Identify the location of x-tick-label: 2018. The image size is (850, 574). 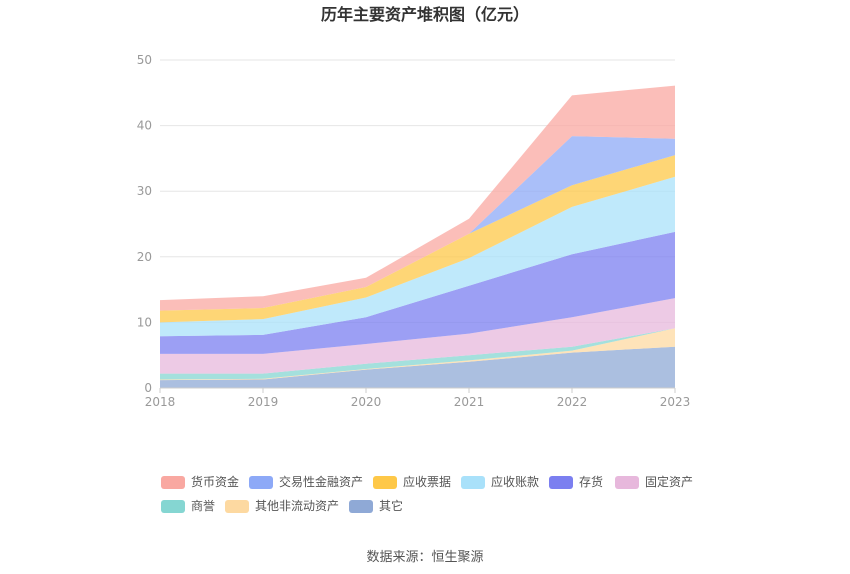
(160, 402).